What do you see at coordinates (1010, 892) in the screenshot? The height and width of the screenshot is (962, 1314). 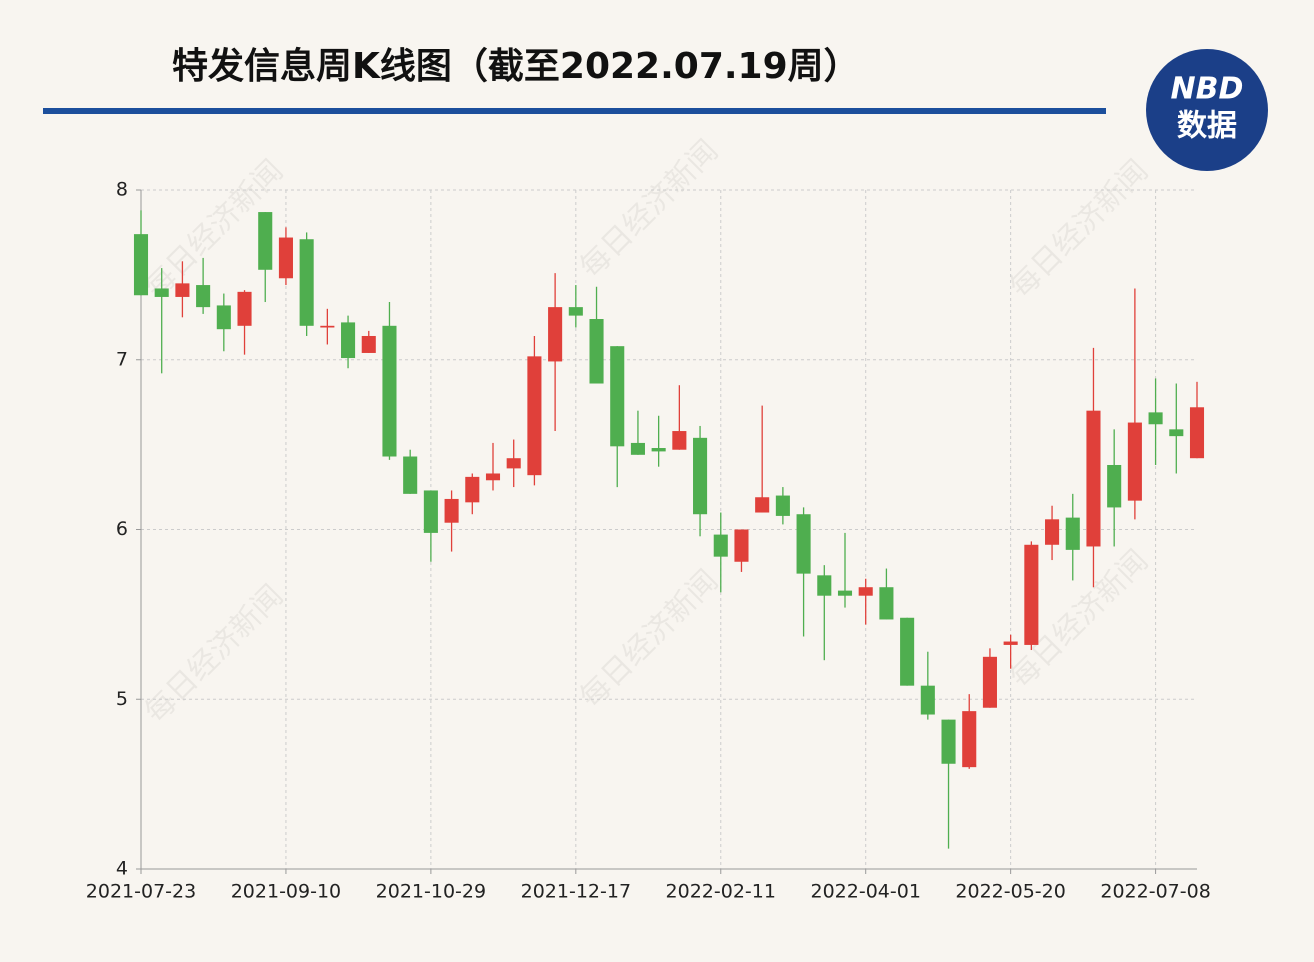 I see `x-tick-label: 2022-05-20` at bounding box center [1010, 892].